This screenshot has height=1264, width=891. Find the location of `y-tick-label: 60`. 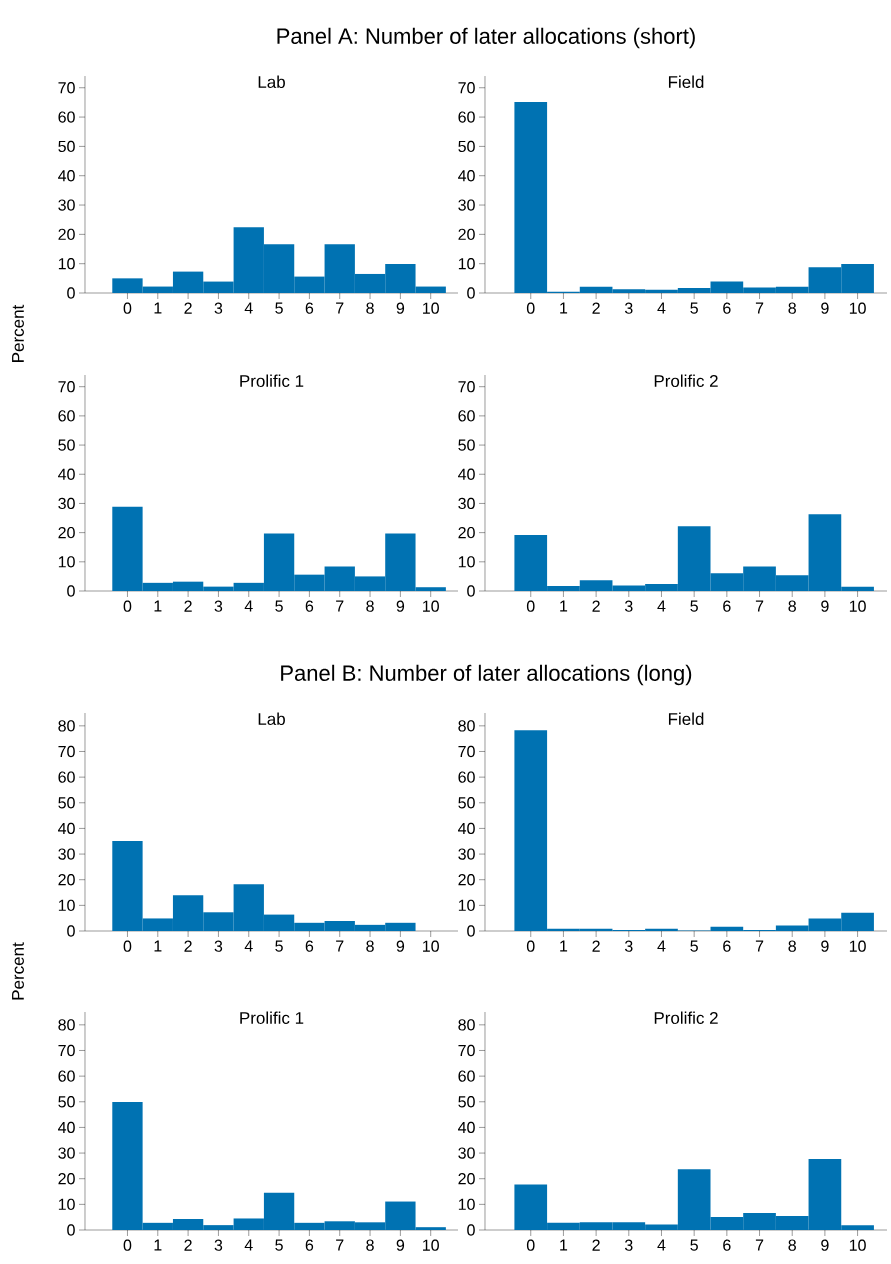

y-tick-label: 60 is located at coordinates (66, 117).